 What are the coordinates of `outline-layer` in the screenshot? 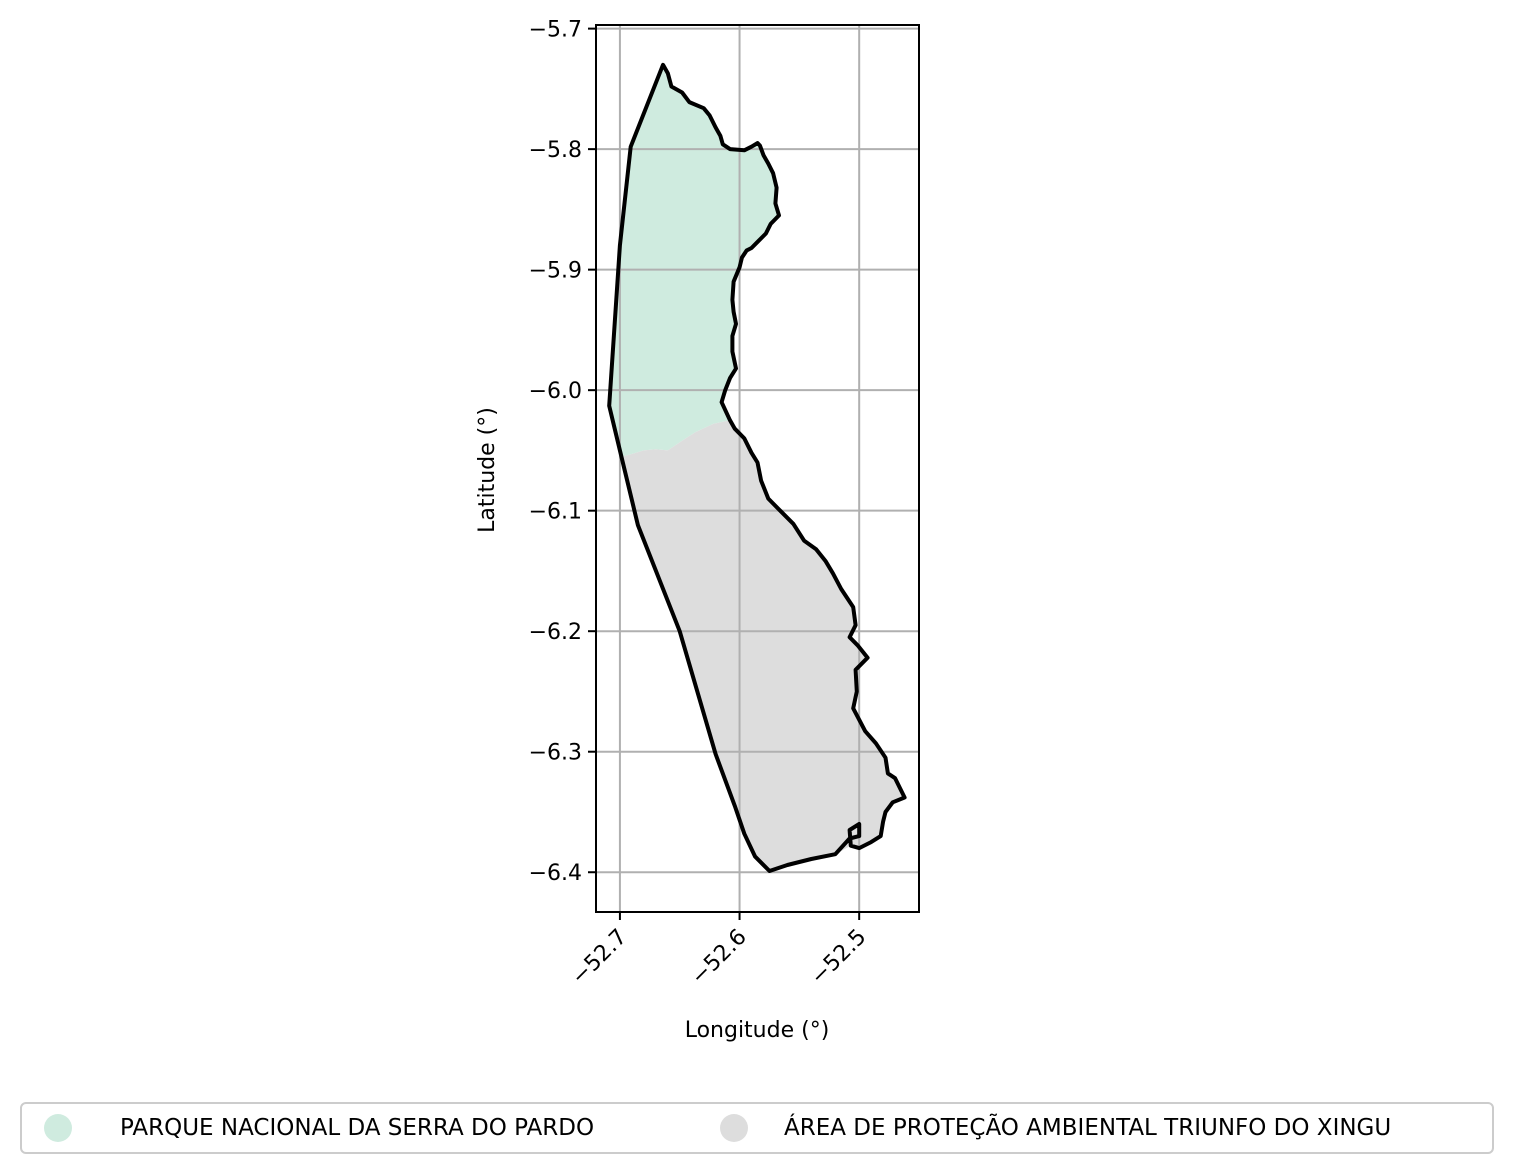 It's located at (757, 467).